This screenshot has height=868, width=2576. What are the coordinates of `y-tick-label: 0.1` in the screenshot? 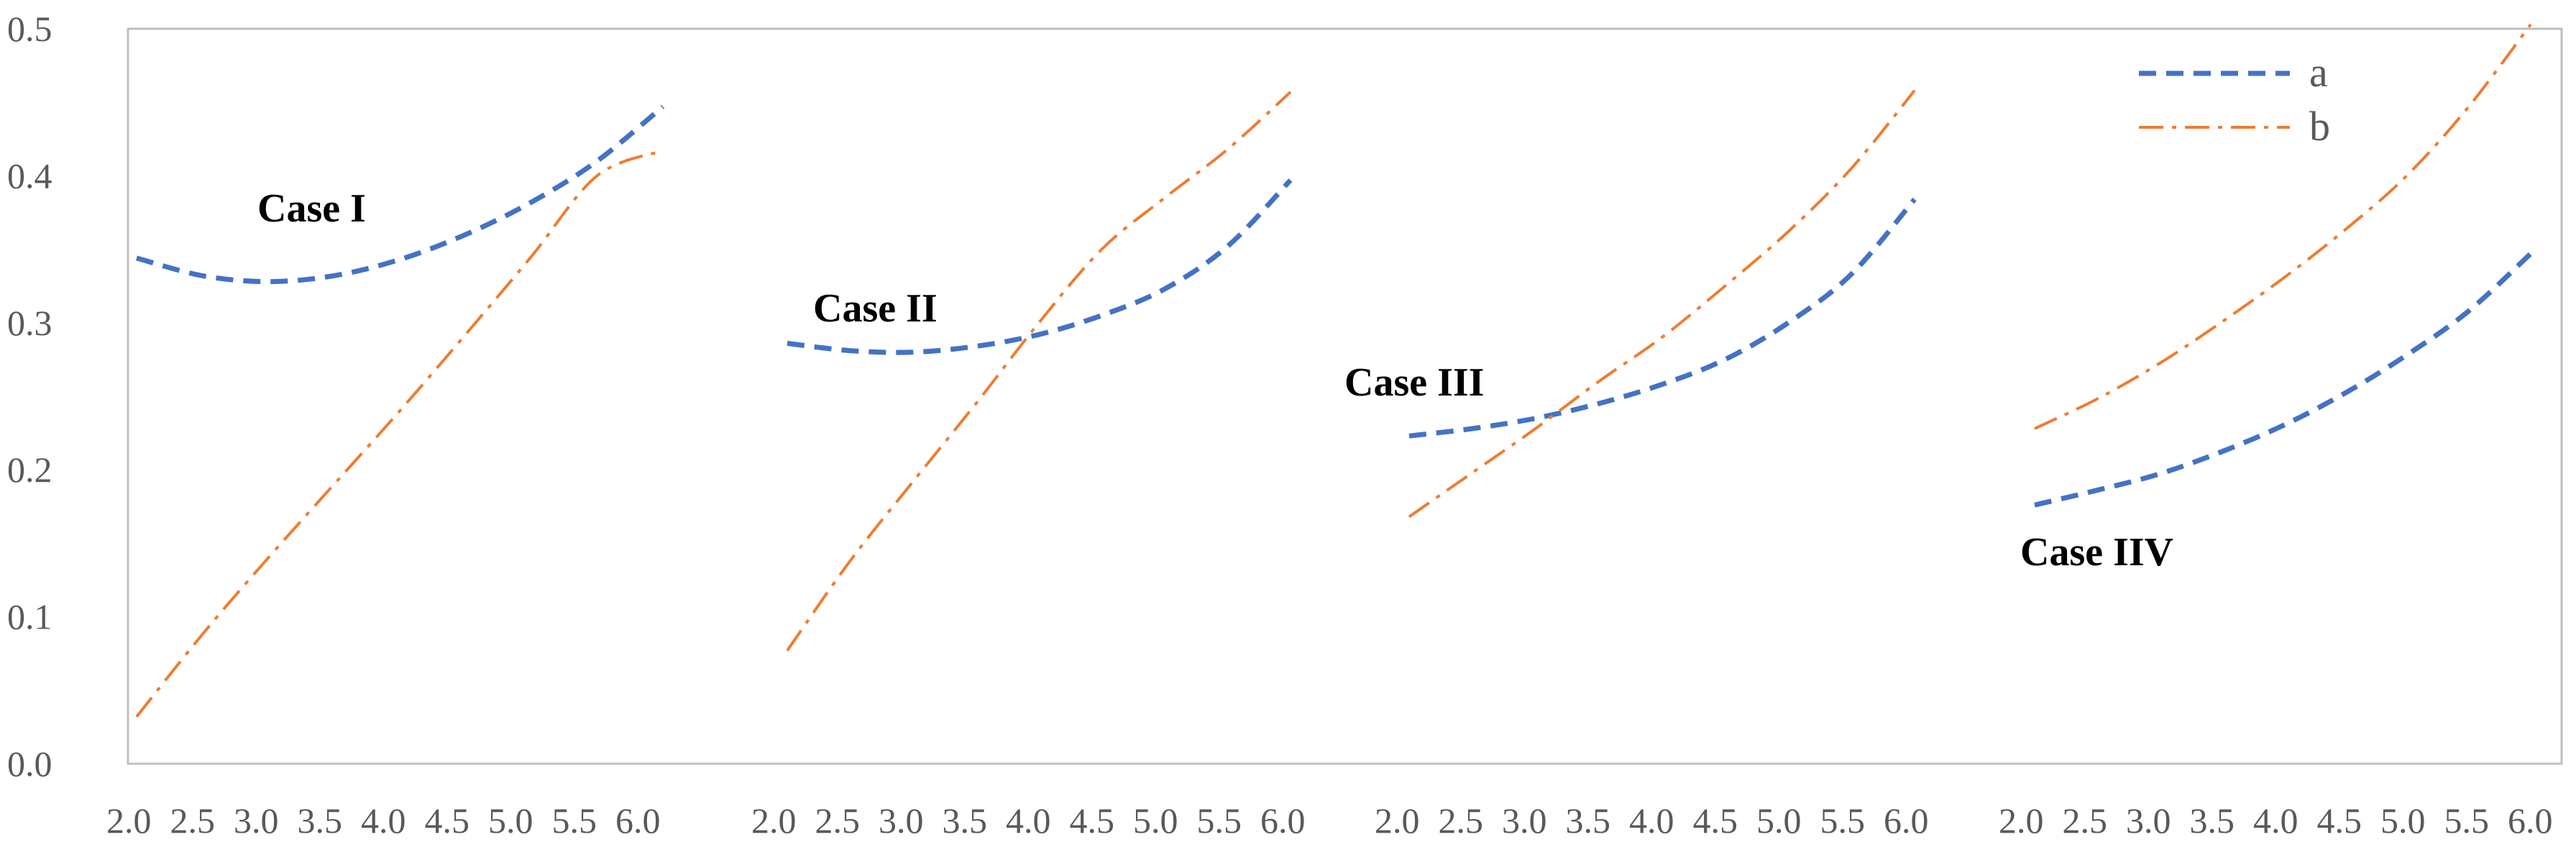 It's located at (29, 617).